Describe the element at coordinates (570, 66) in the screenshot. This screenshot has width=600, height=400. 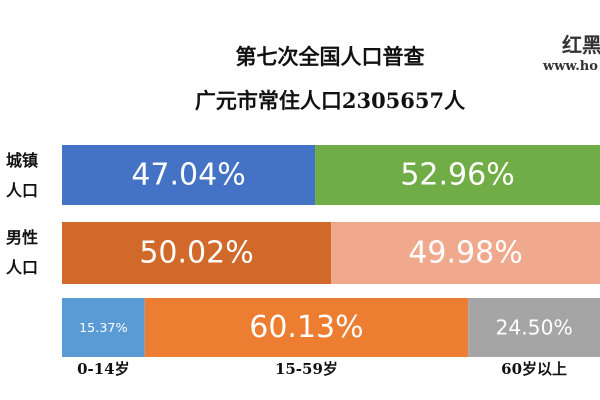
I see `watermark-url: www.ho` at that location.